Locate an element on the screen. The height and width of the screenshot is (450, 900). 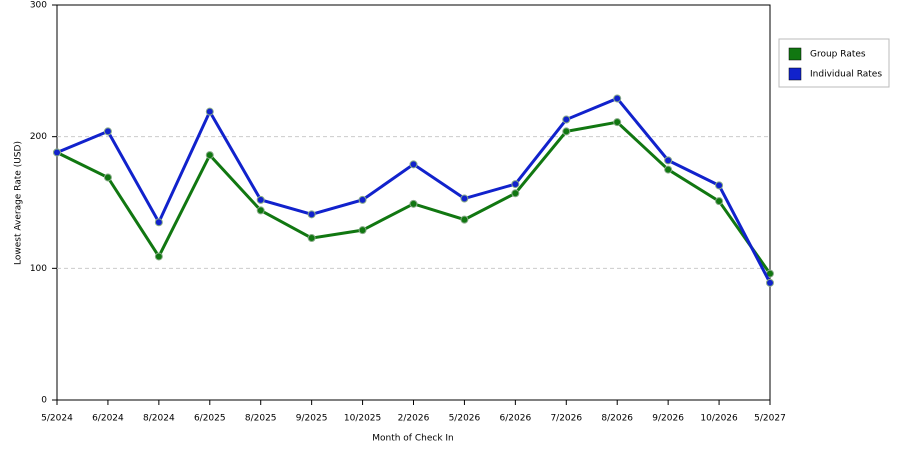
x-tick-label: 7/2026 is located at coordinates (566, 419).